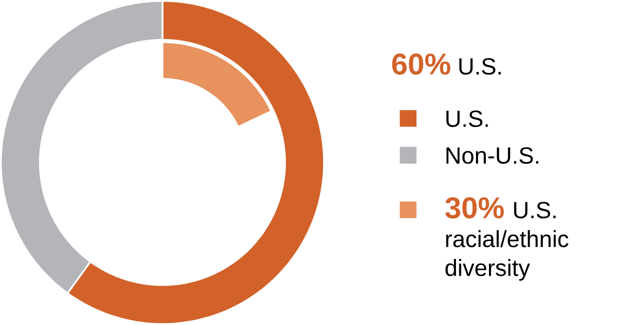  What do you see at coordinates (446, 64) in the screenshot?
I see `text: 60% U.S.` at bounding box center [446, 64].